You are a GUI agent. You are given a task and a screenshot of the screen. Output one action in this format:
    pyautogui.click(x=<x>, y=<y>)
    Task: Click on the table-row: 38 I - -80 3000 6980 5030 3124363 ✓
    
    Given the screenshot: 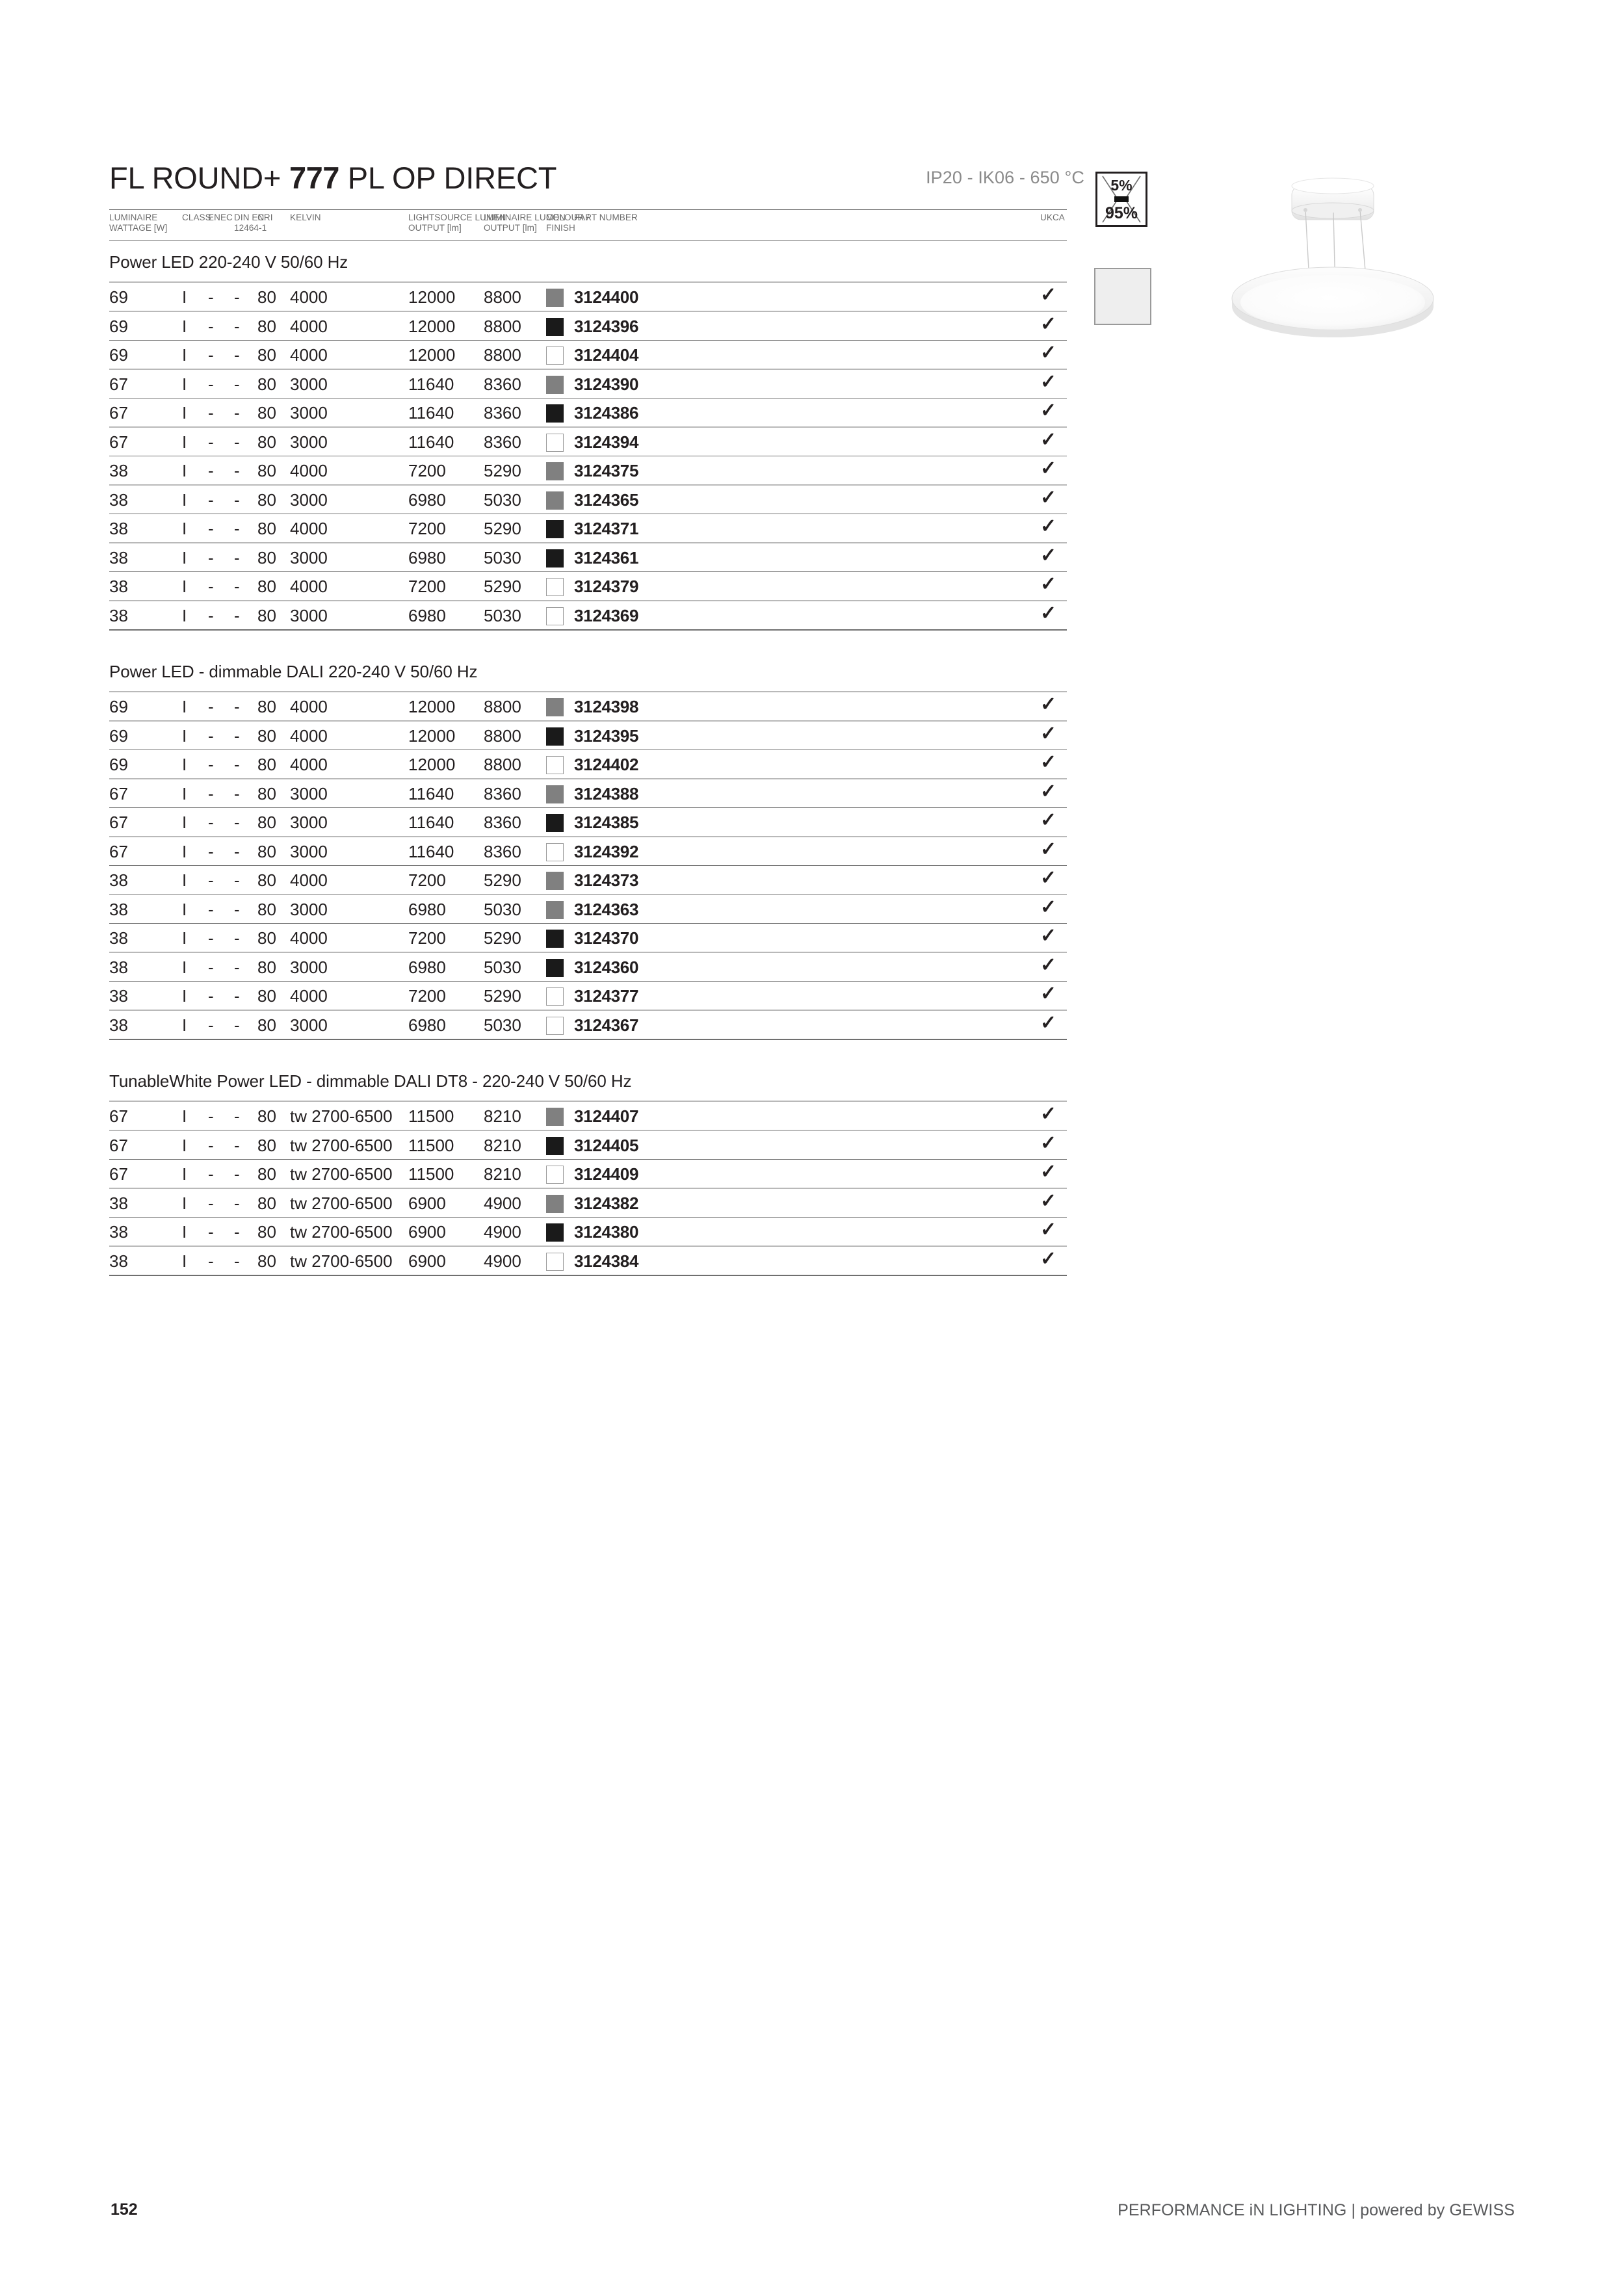 What is the action you would take?
    pyautogui.click(x=588, y=909)
    